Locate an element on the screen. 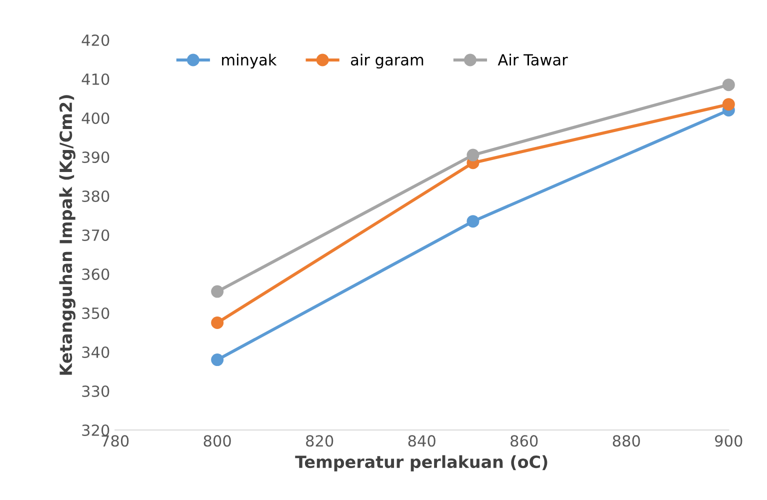  x-tick-label: 840 is located at coordinates (422, 441).